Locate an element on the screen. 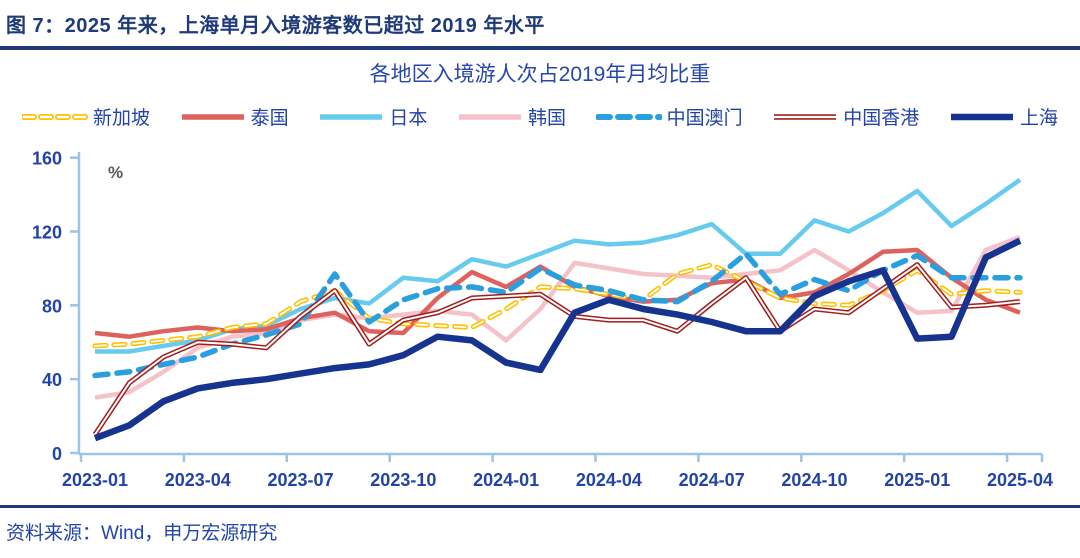  legend-label-macau: 中国澳门 is located at coordinates (704, 118).